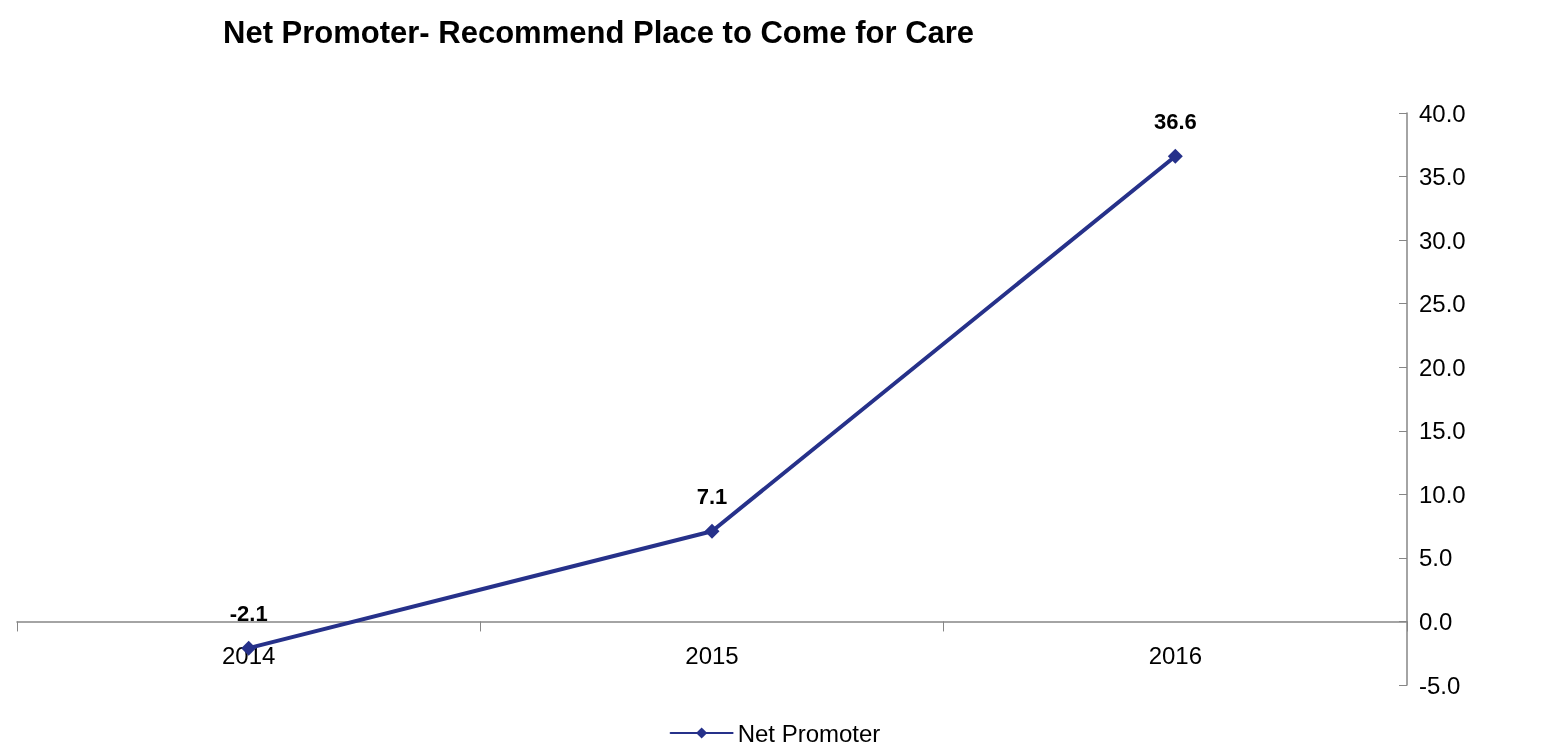 Image resolution: width=1550 pixels, height=752 pixels. Describe the element at coordinates (1442, 494) in the screenshot. I see `y-tick-label: 10.0` at that location.